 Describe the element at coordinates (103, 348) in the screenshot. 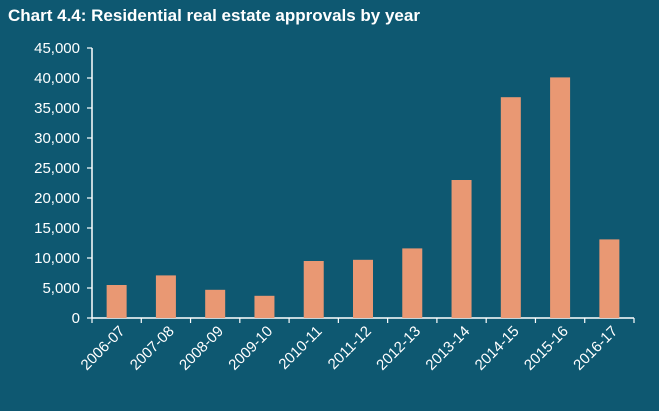

I see `x-tick-label: 2006-07` at that location.